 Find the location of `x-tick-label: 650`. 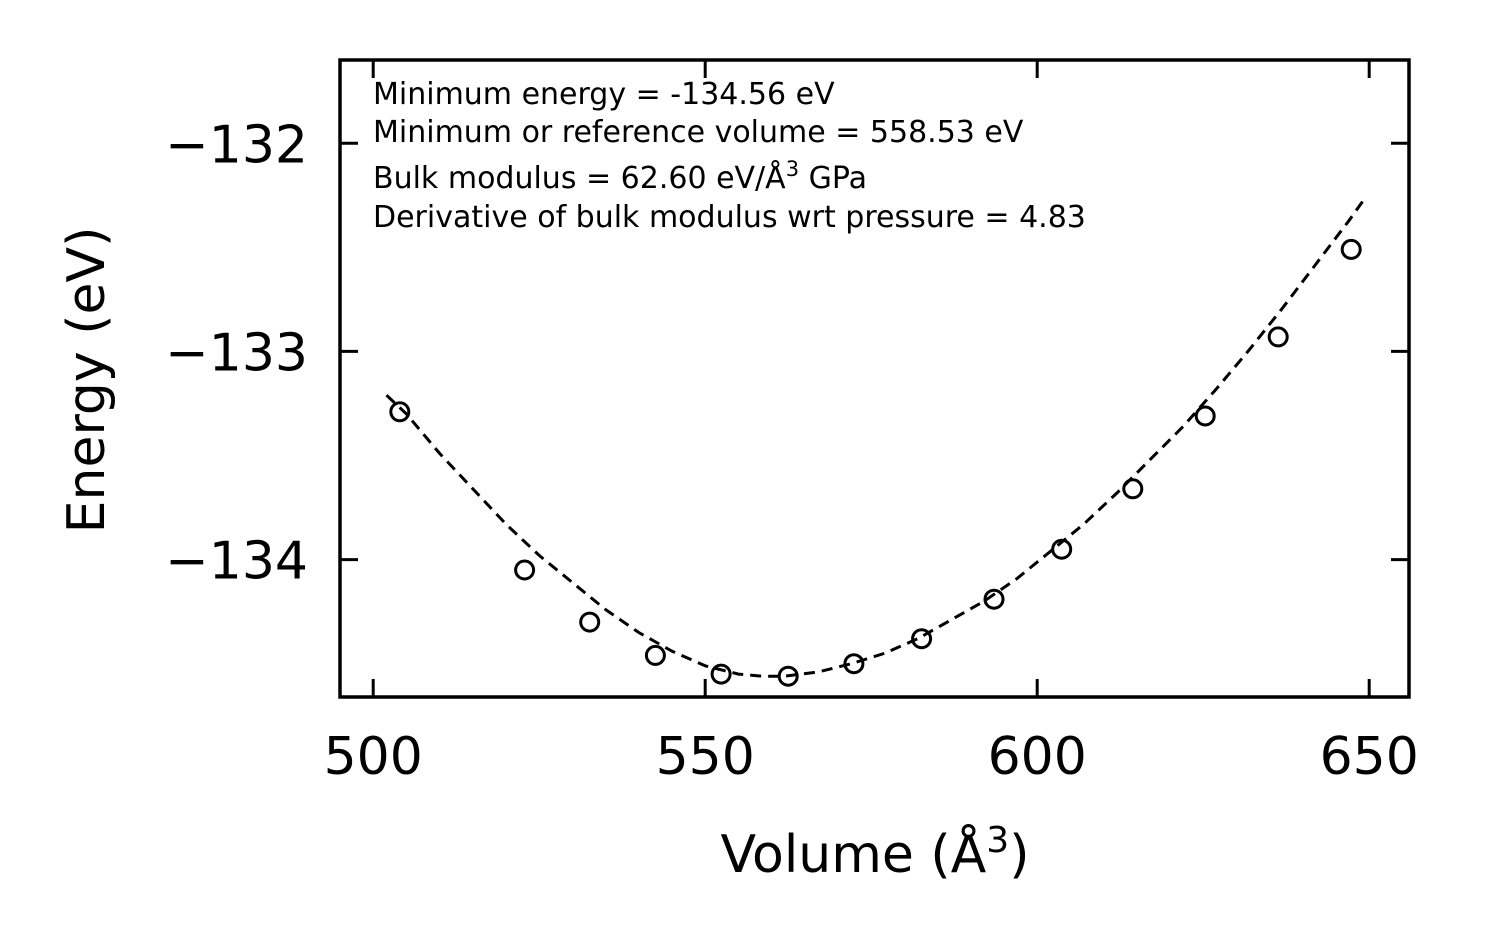

x-tick-label: 650 is located at coordinates (1369, 757).